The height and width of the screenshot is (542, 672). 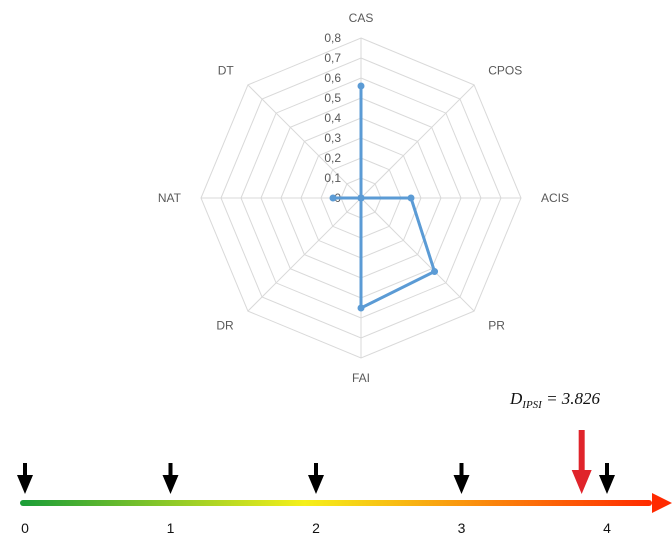 I want to click on radar-tick-label: 0,2, so click(x=332, y=158).